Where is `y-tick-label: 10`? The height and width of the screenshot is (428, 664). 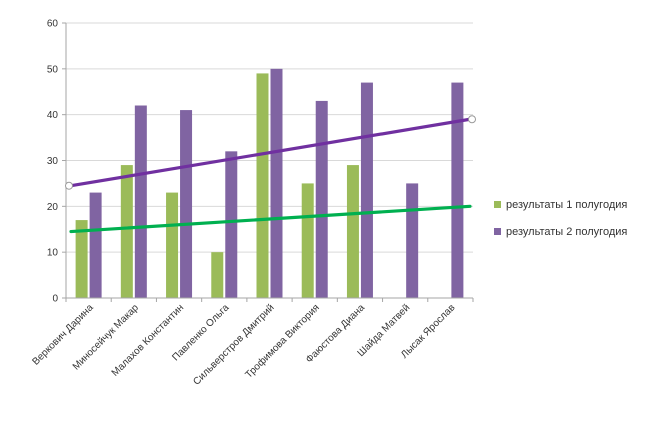
y-tick-label: 10 is located at coordinates (53, 253).